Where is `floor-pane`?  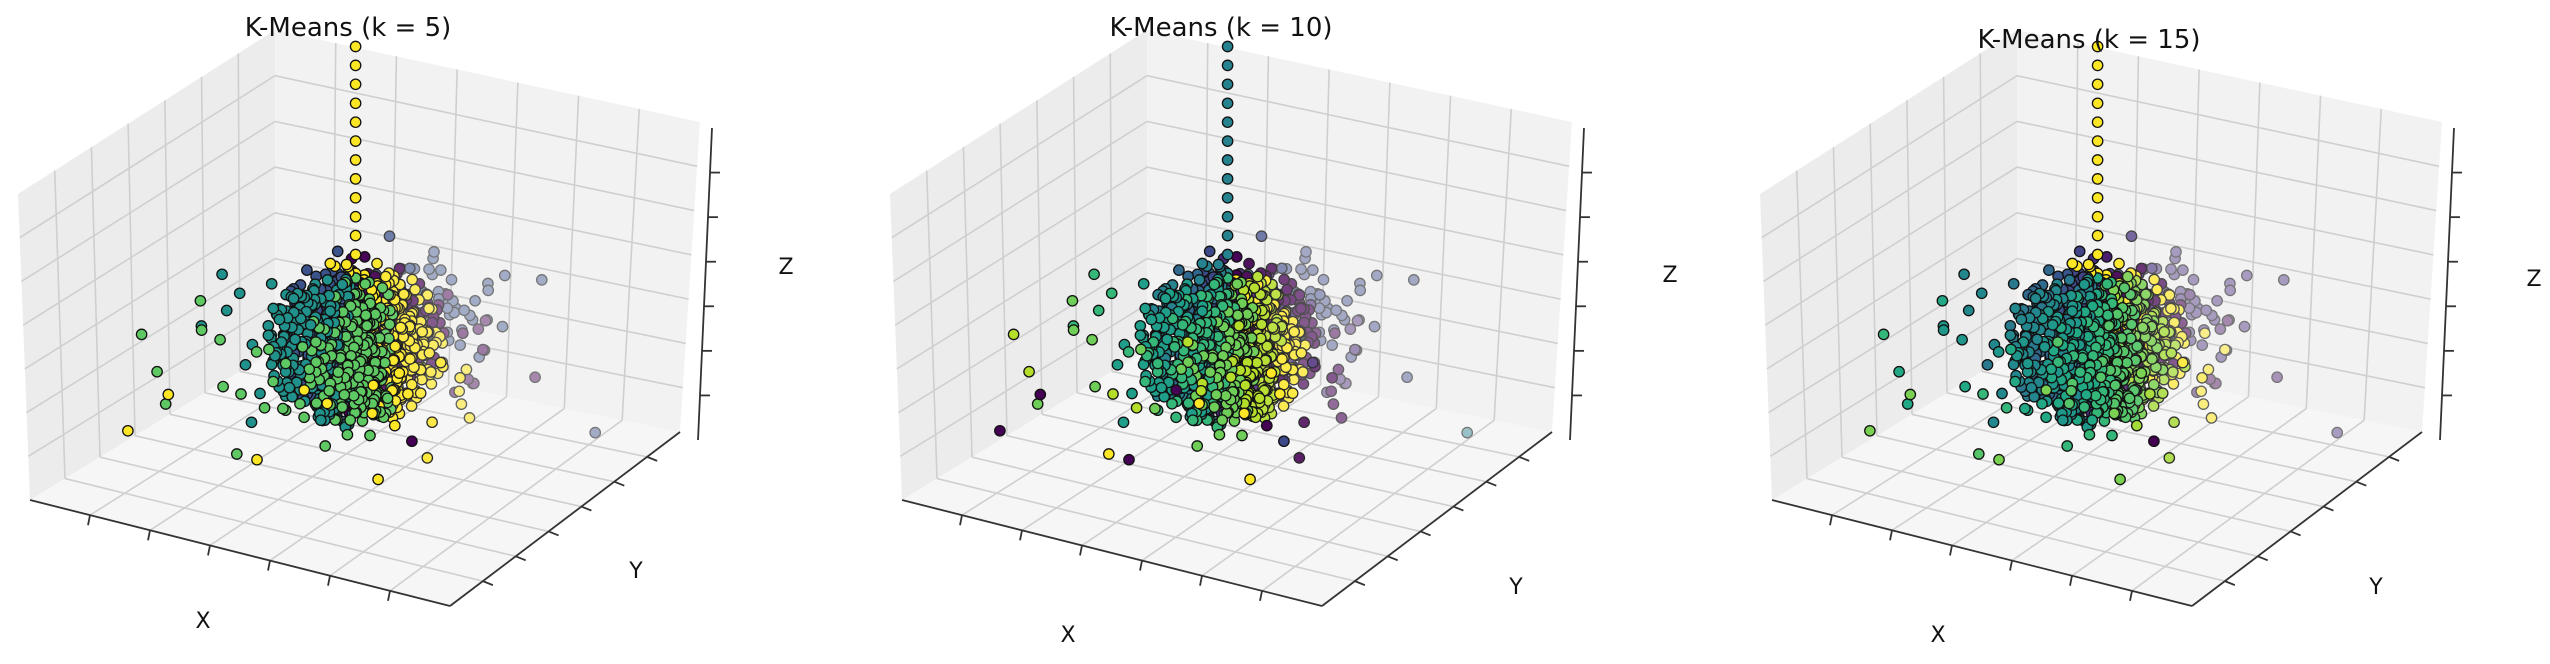 floor-pane is located at coordinates (1227, 478).